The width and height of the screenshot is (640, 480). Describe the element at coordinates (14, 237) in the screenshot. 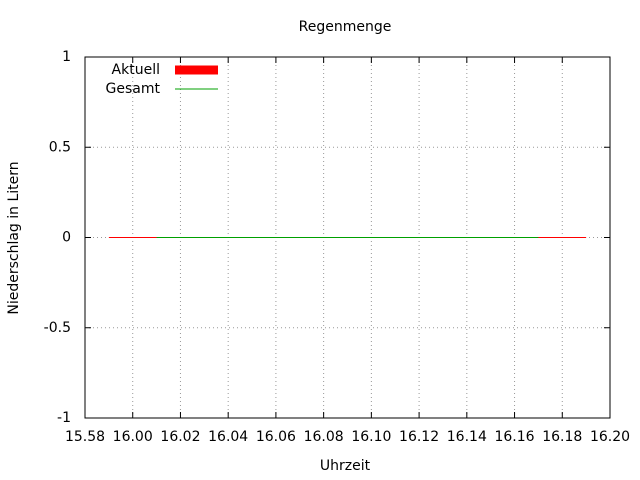

I see `y-axis-label: Niederschlag in Litern` at that location.